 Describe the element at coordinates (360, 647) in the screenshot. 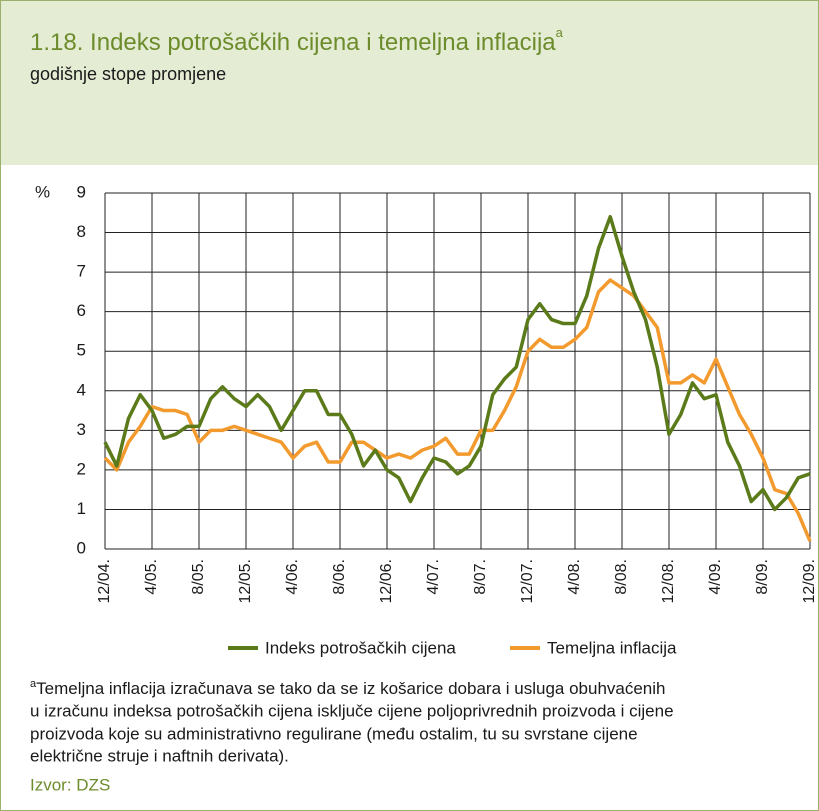

I see `legend-label: Indeks potrošačkih cijena` at that location.